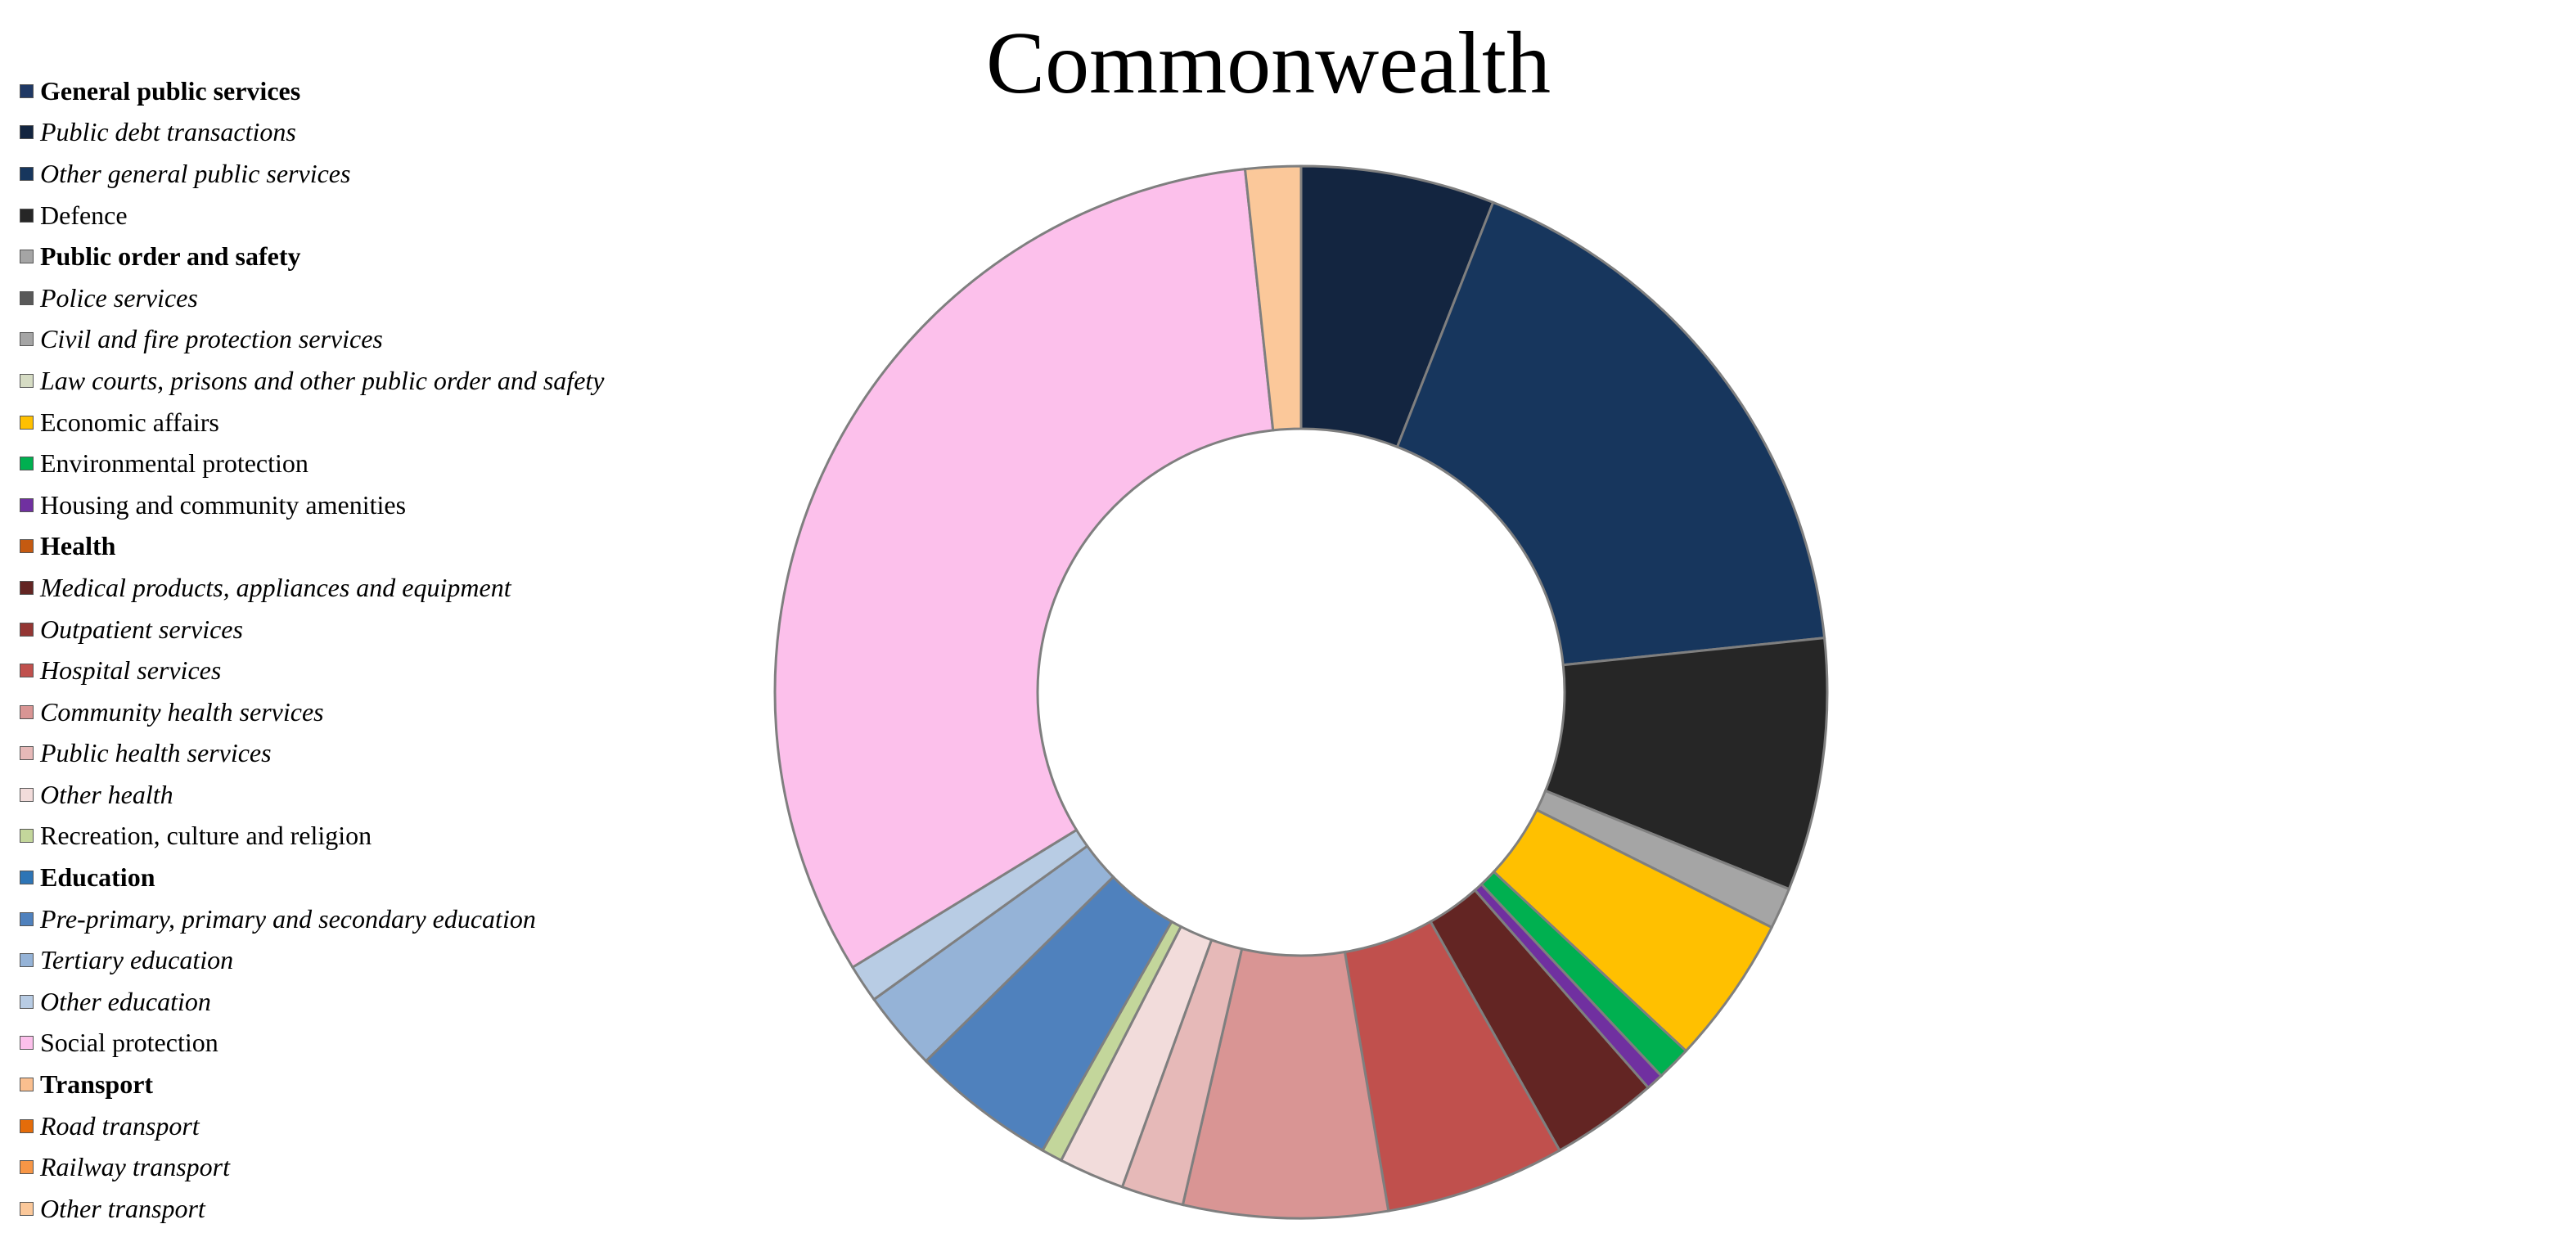 The width and height of the screenshot is (2576, 1233). I want to click on legend-item: Civil and fire protection services, so click(388, 340).